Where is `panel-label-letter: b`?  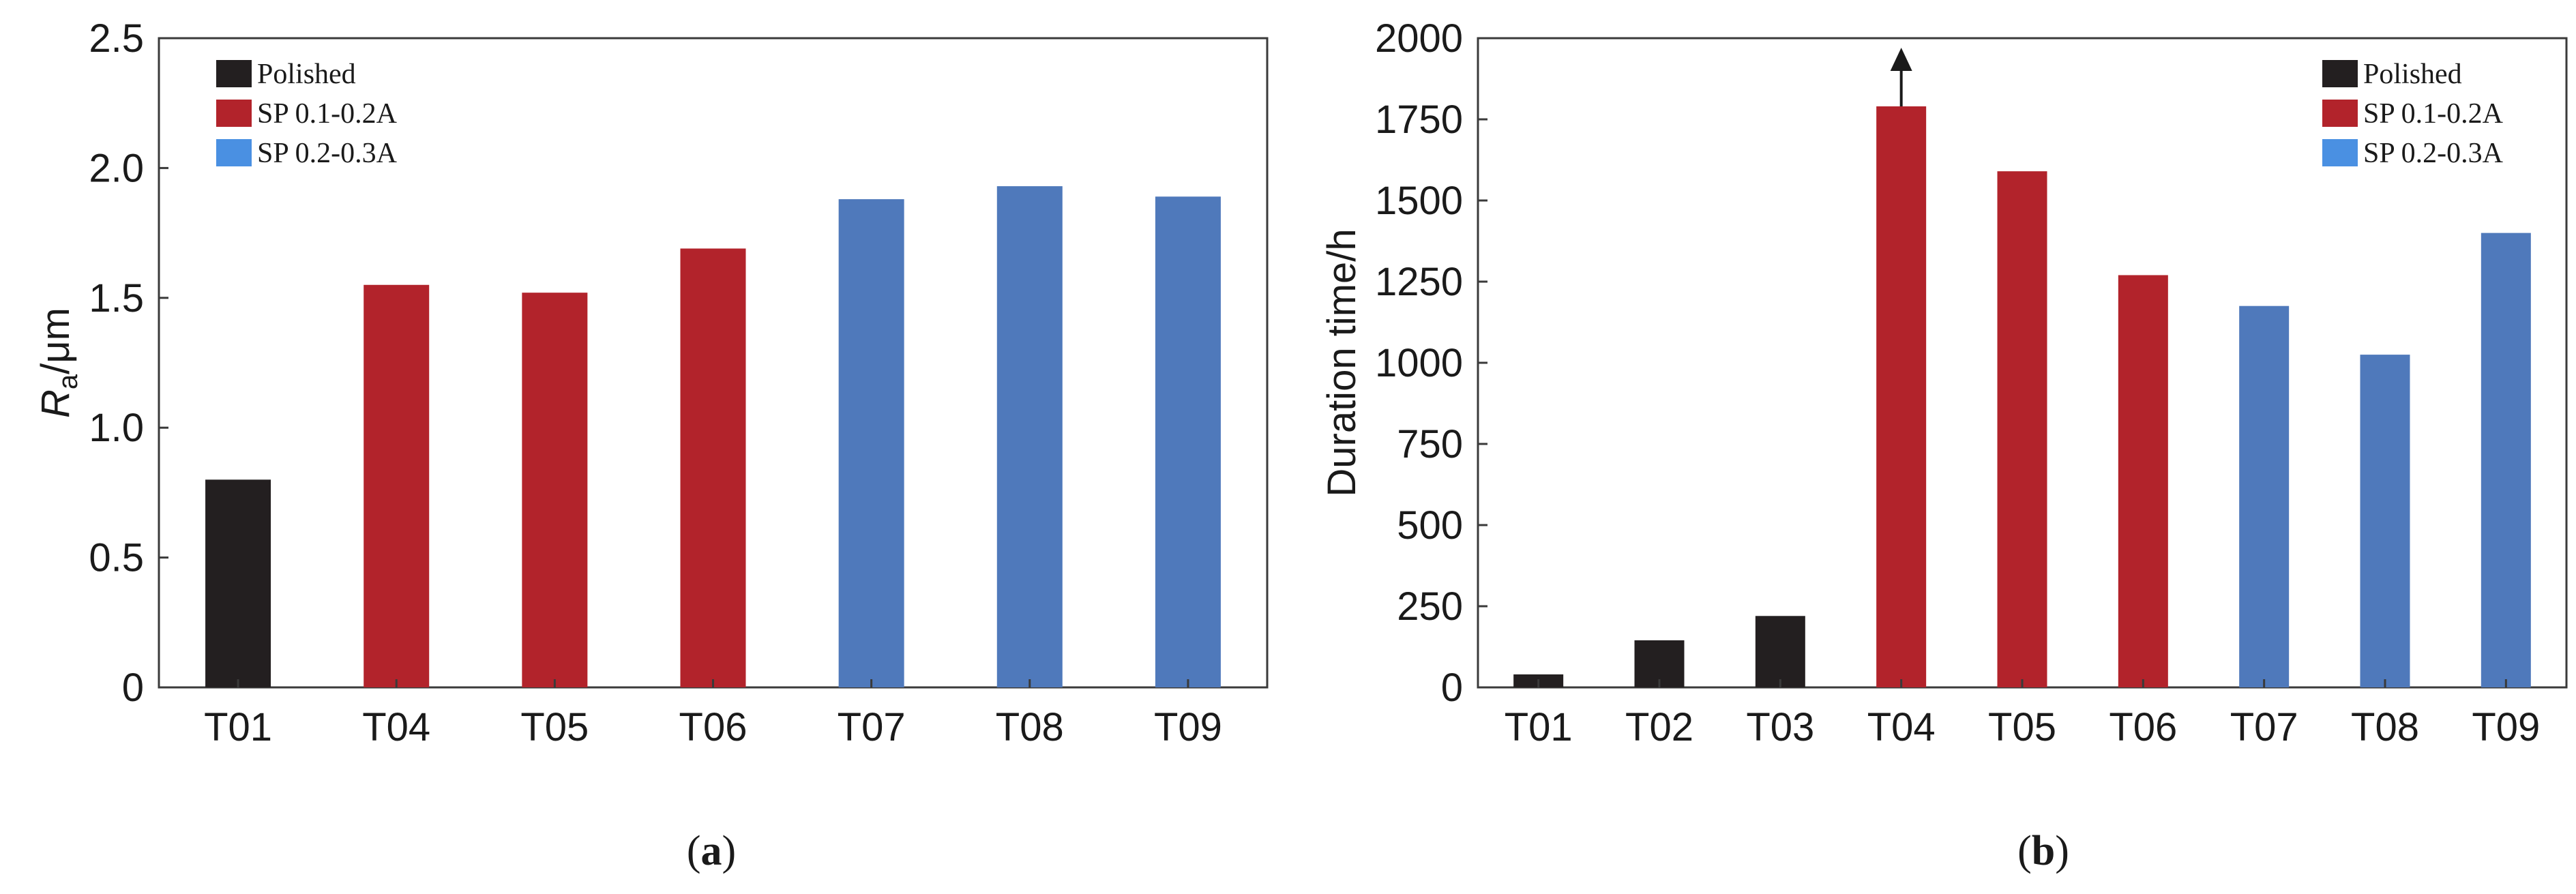 panel-label-letter: b is located at coordinates (2043, 851).